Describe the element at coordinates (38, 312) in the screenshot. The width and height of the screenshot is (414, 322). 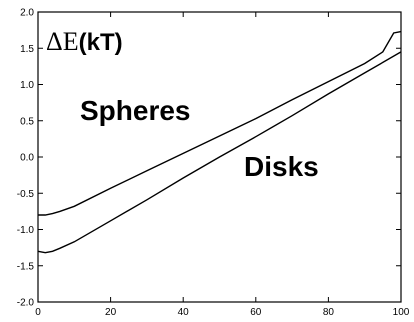
I see `x-tick-label: 0` at that location.